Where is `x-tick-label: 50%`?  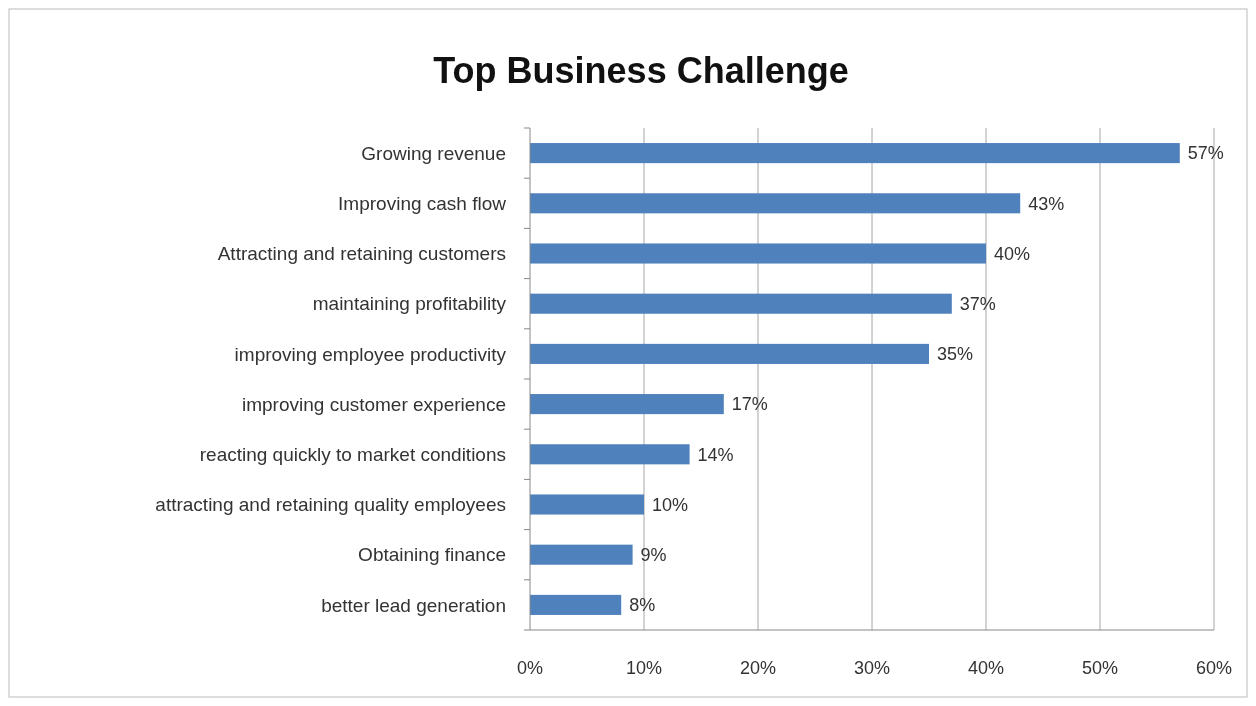
x-tick-label: 50% is located at coordinates (1100, 668).